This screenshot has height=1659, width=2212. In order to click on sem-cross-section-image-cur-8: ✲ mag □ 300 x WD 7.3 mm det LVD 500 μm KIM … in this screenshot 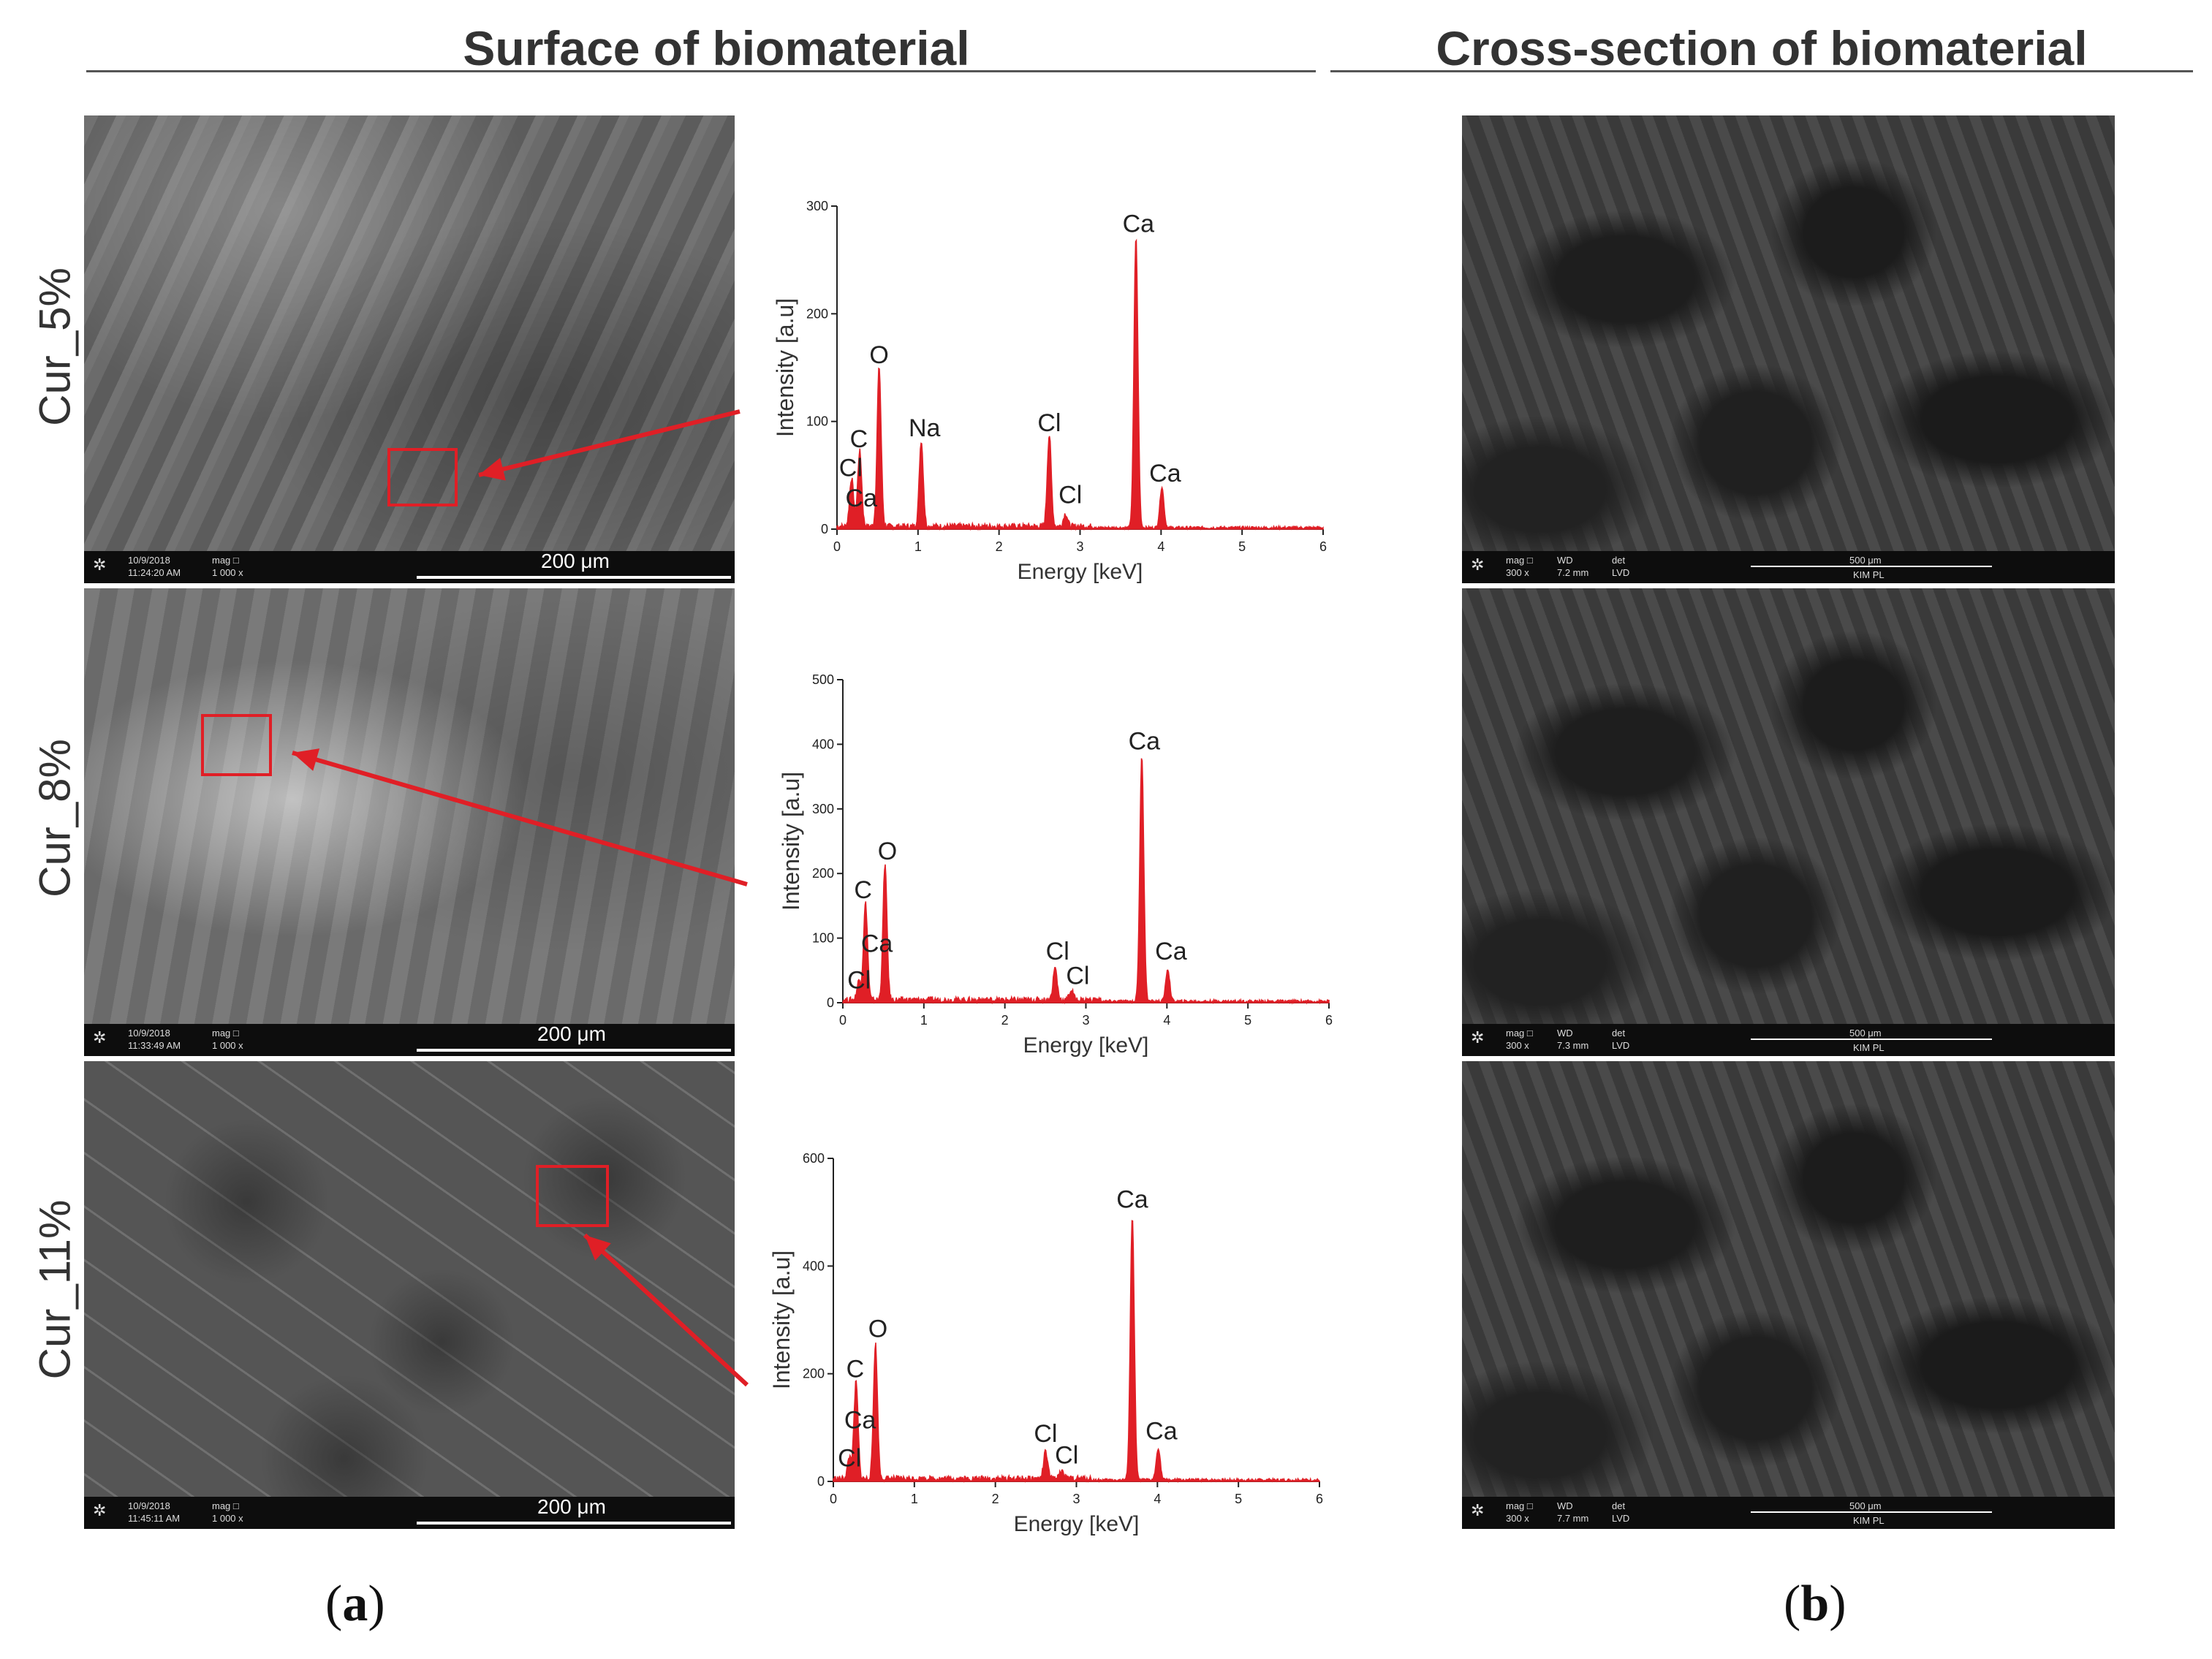, I will do `click(1788, 822)`.